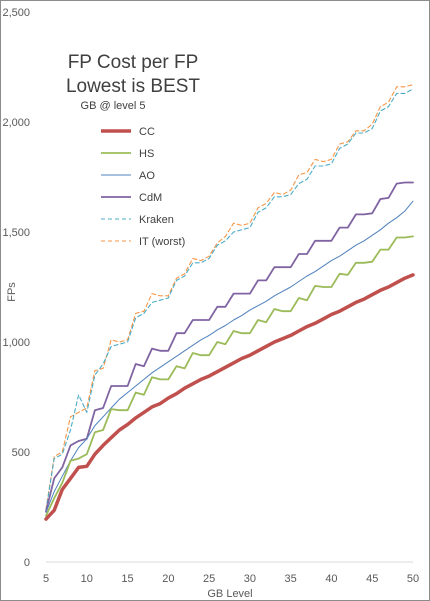  I want to click on x-tick-label: 30, so click(250, 579).